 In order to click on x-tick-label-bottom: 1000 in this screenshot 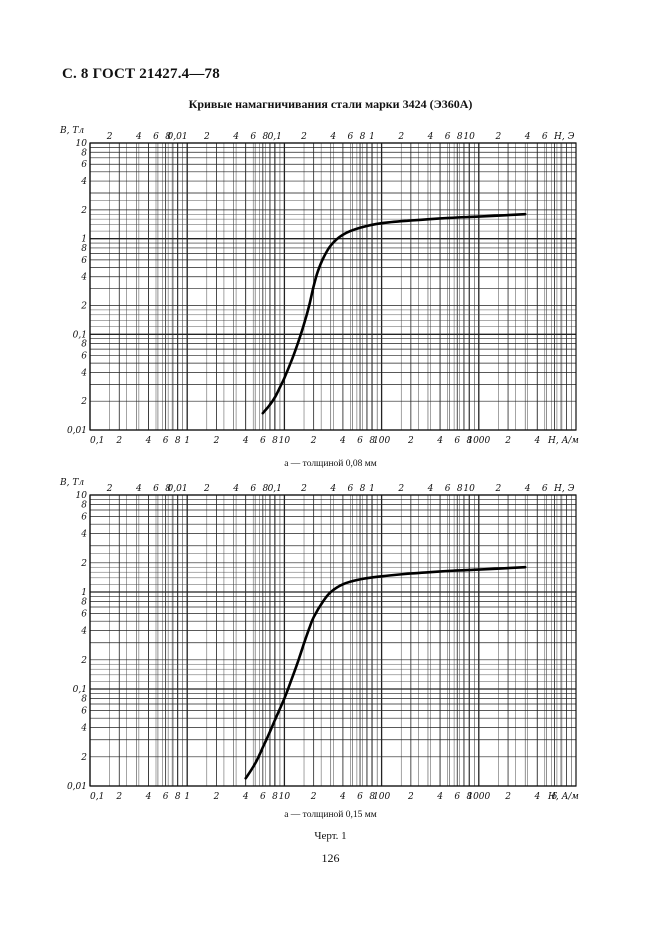, I will do `click(478, 441)`.